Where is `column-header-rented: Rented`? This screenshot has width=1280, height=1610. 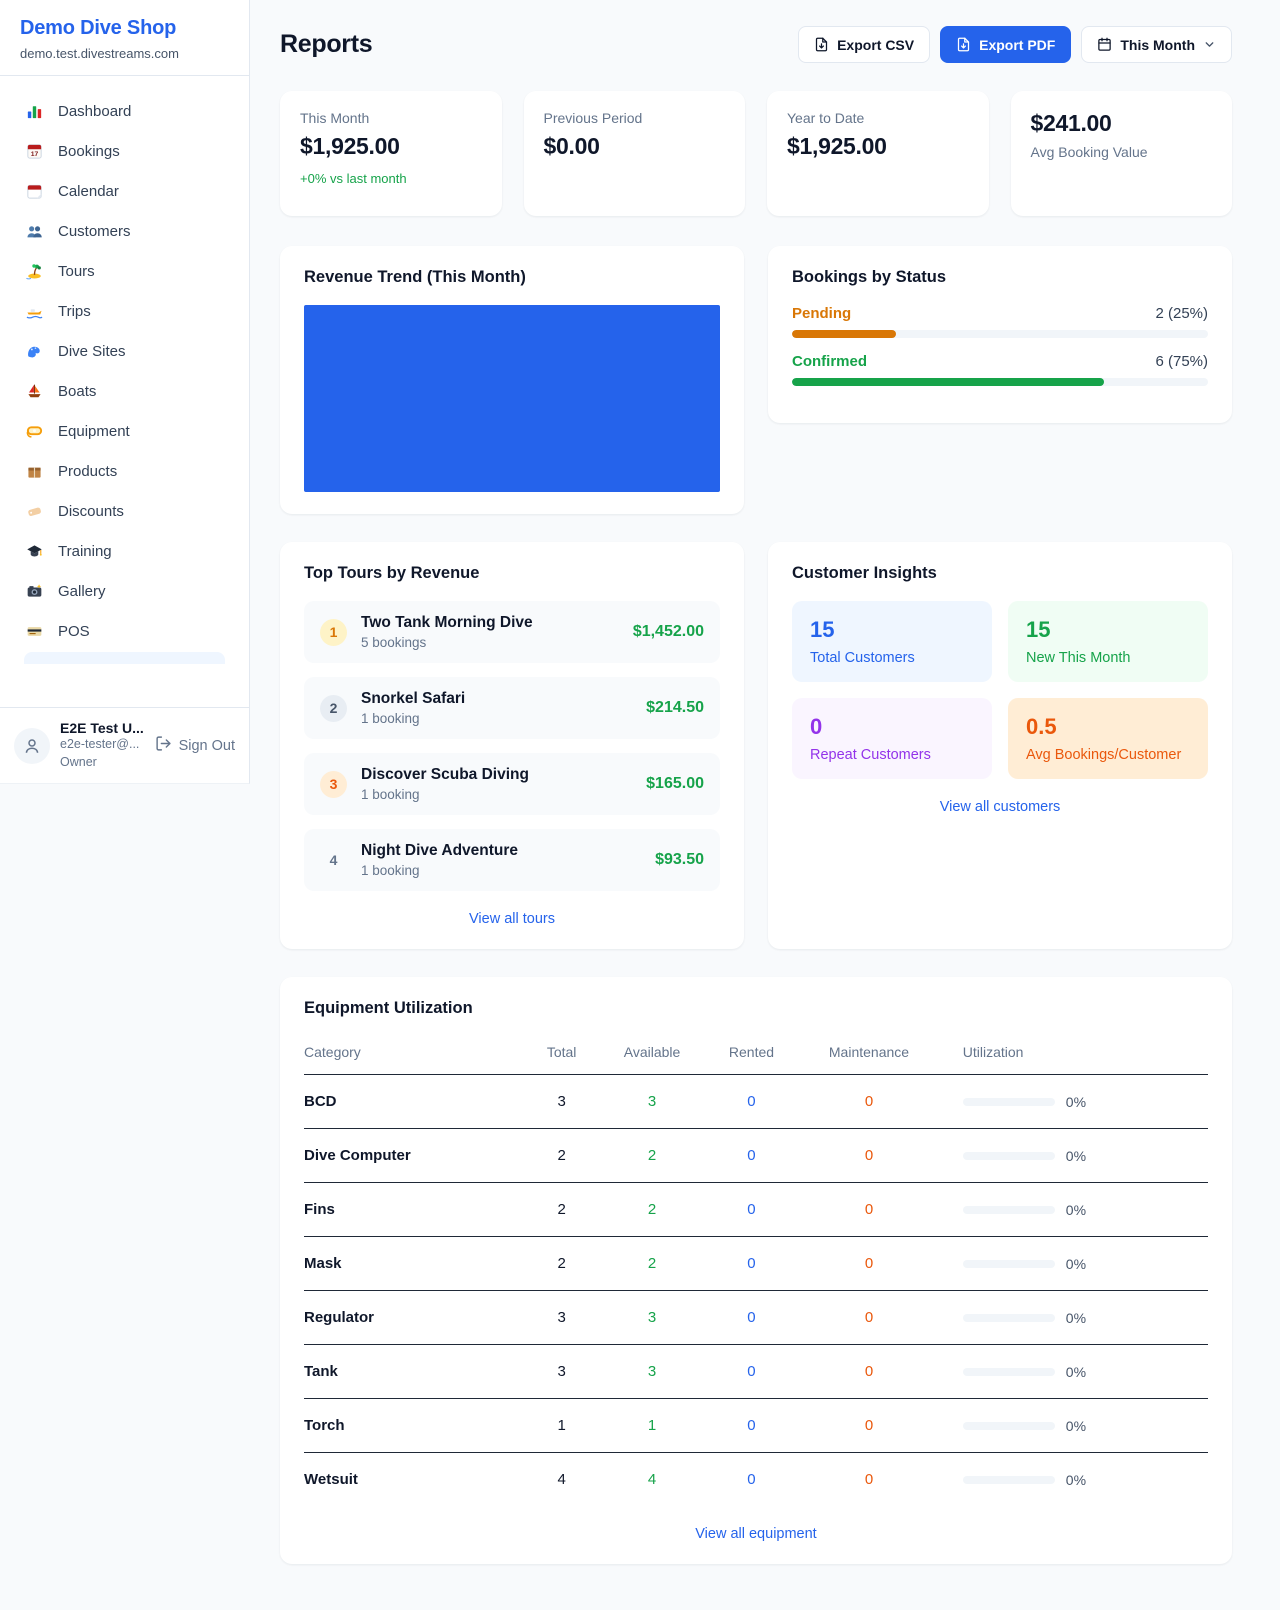
column-header-rented: Rented is located at coordinates (751, 1052).